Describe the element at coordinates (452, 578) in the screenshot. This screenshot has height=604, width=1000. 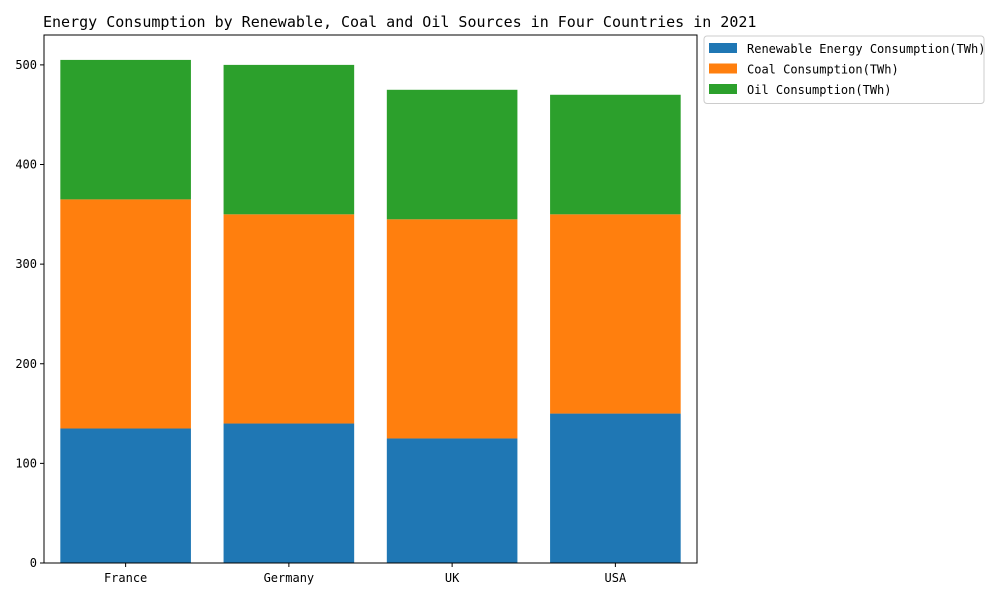
I see `x-tick-label: UK` at that location.